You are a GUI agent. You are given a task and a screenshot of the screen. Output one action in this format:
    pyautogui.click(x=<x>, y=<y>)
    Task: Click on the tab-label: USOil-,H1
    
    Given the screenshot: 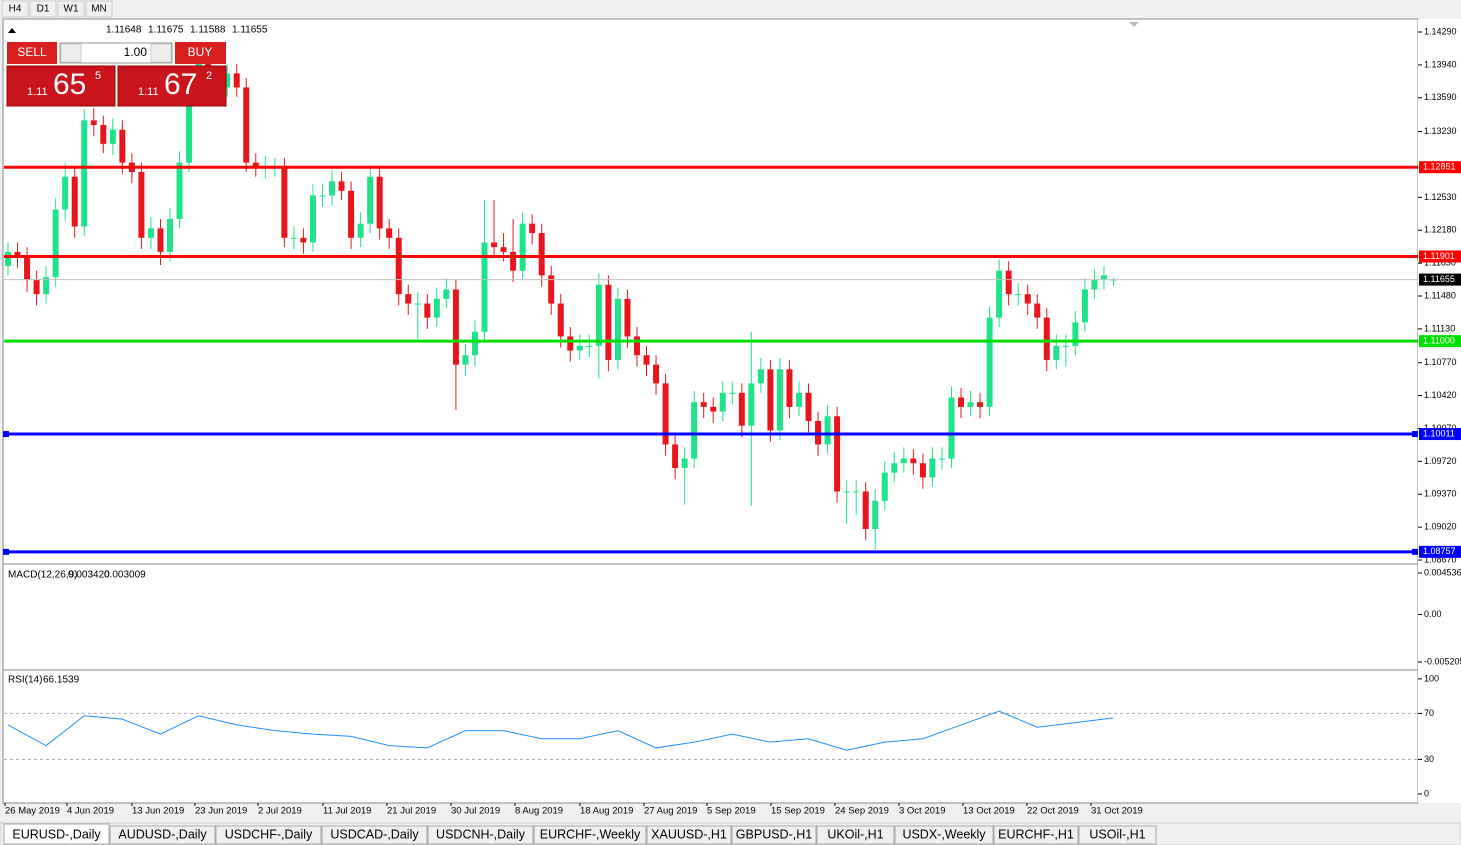 What is the action you would take?
    pyautogui.click(x=1117, y=834)
    